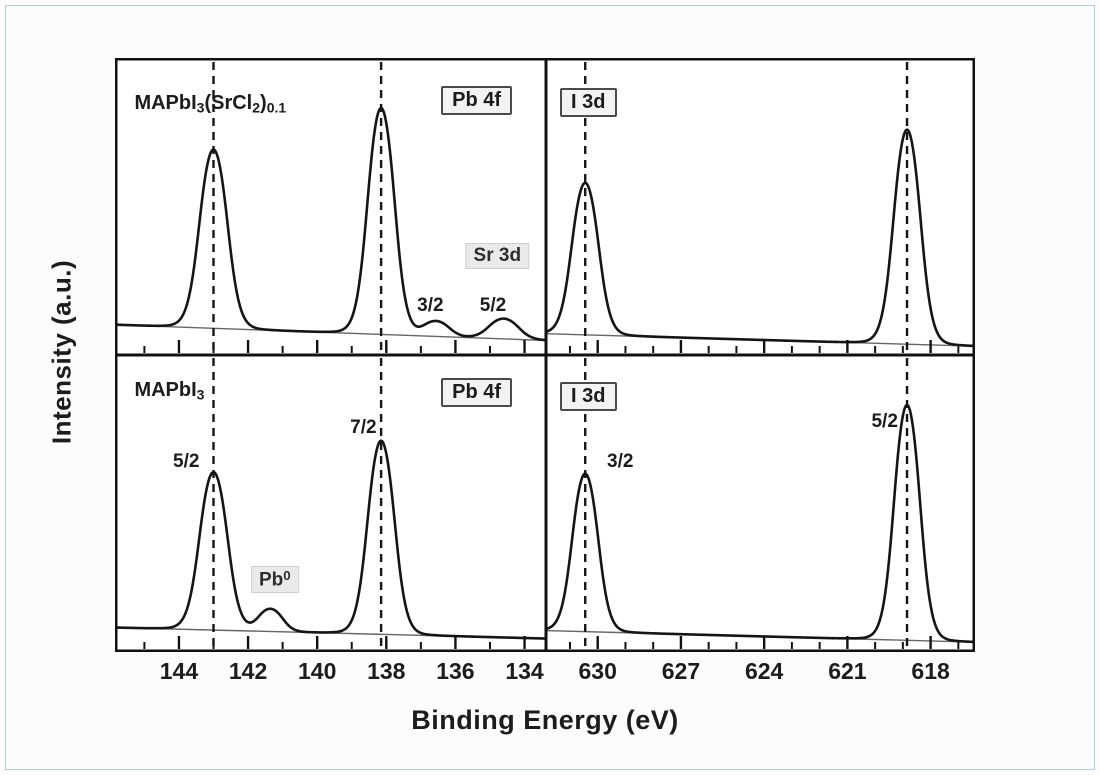  I want to click on peak-annotation-7-2: 7/2, so click(363, 427).